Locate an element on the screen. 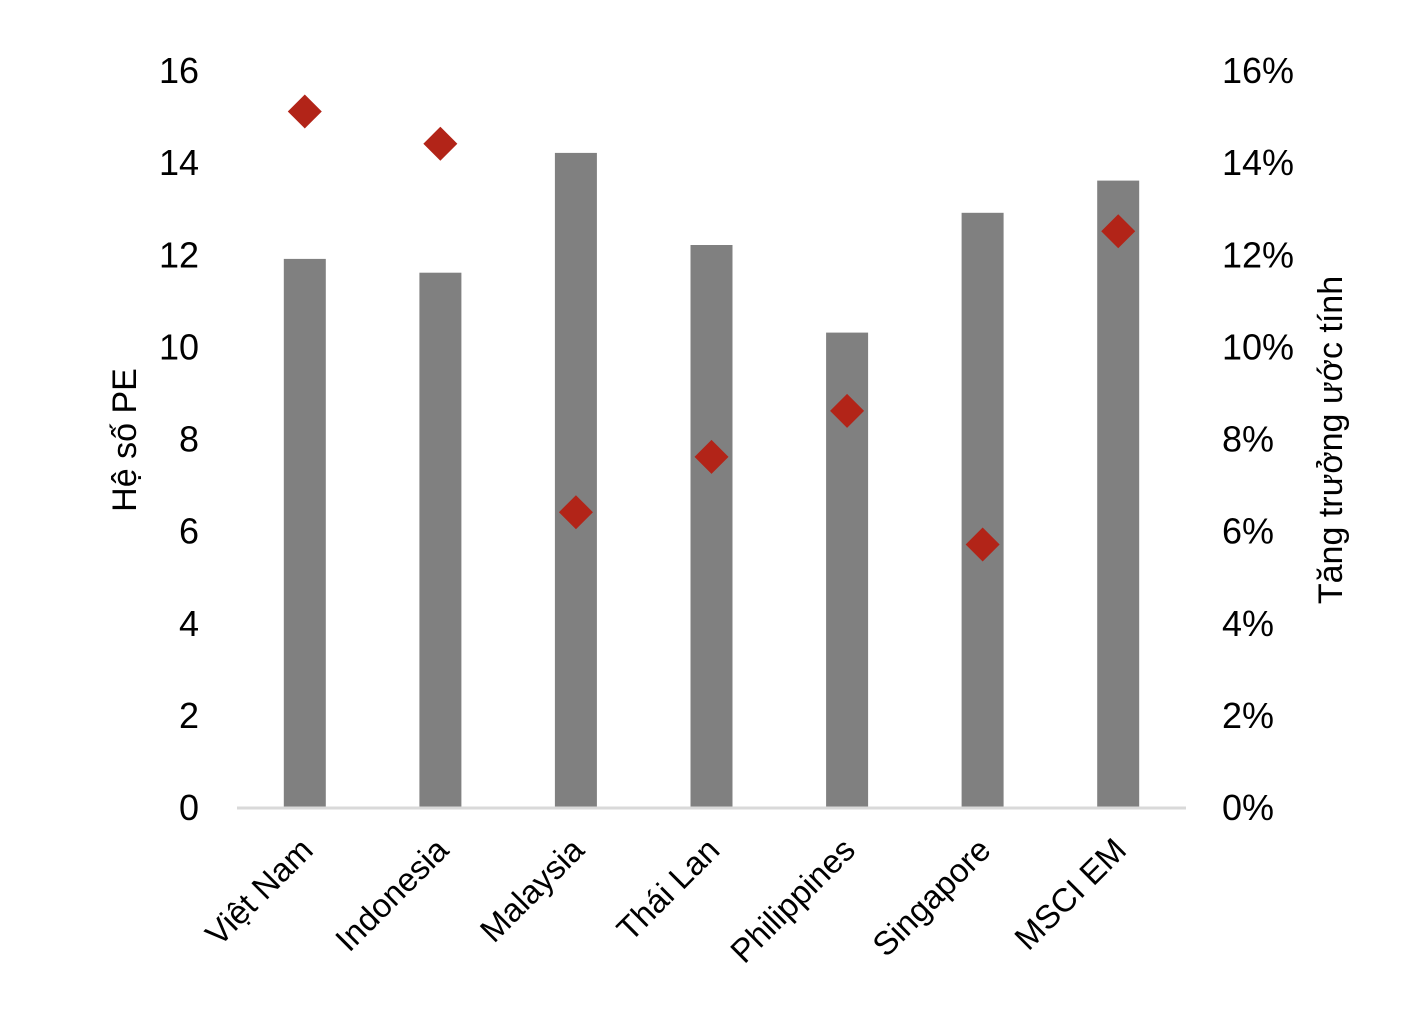  right-tick-label: 16% is located at coordinates (1258, 70).